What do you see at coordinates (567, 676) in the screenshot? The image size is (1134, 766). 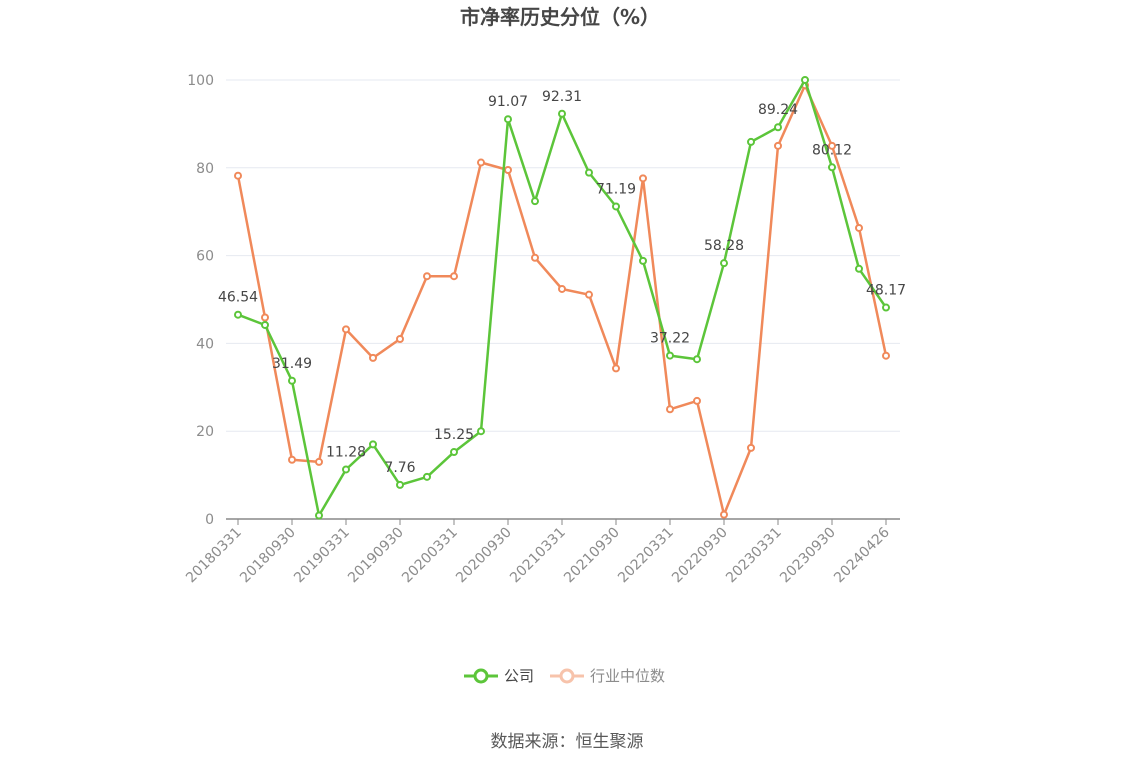 I see `legend-industry-circle-icon` at bounding box center [567, 676].